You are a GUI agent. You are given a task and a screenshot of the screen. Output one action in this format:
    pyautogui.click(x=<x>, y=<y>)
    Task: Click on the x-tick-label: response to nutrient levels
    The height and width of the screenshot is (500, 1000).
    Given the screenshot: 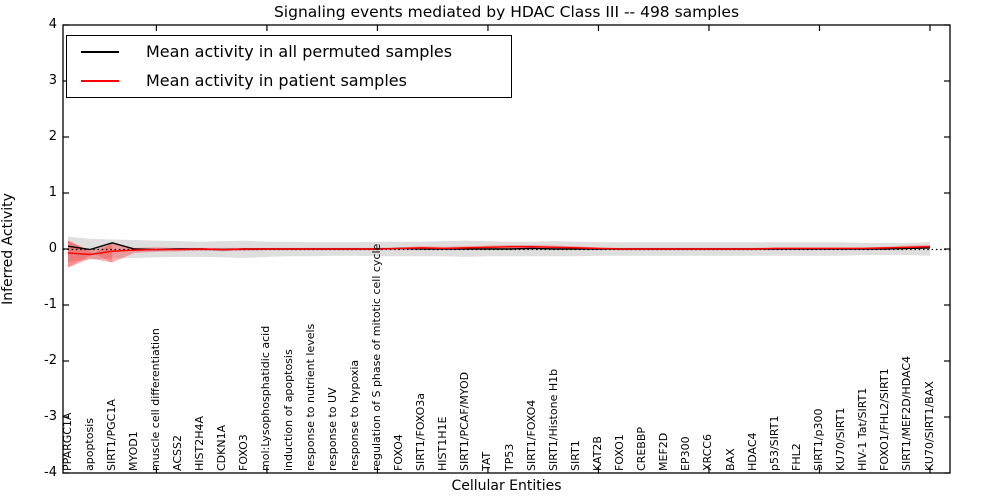 What is the action you would take?
    pyautogui.click(x=310, y=397)
    